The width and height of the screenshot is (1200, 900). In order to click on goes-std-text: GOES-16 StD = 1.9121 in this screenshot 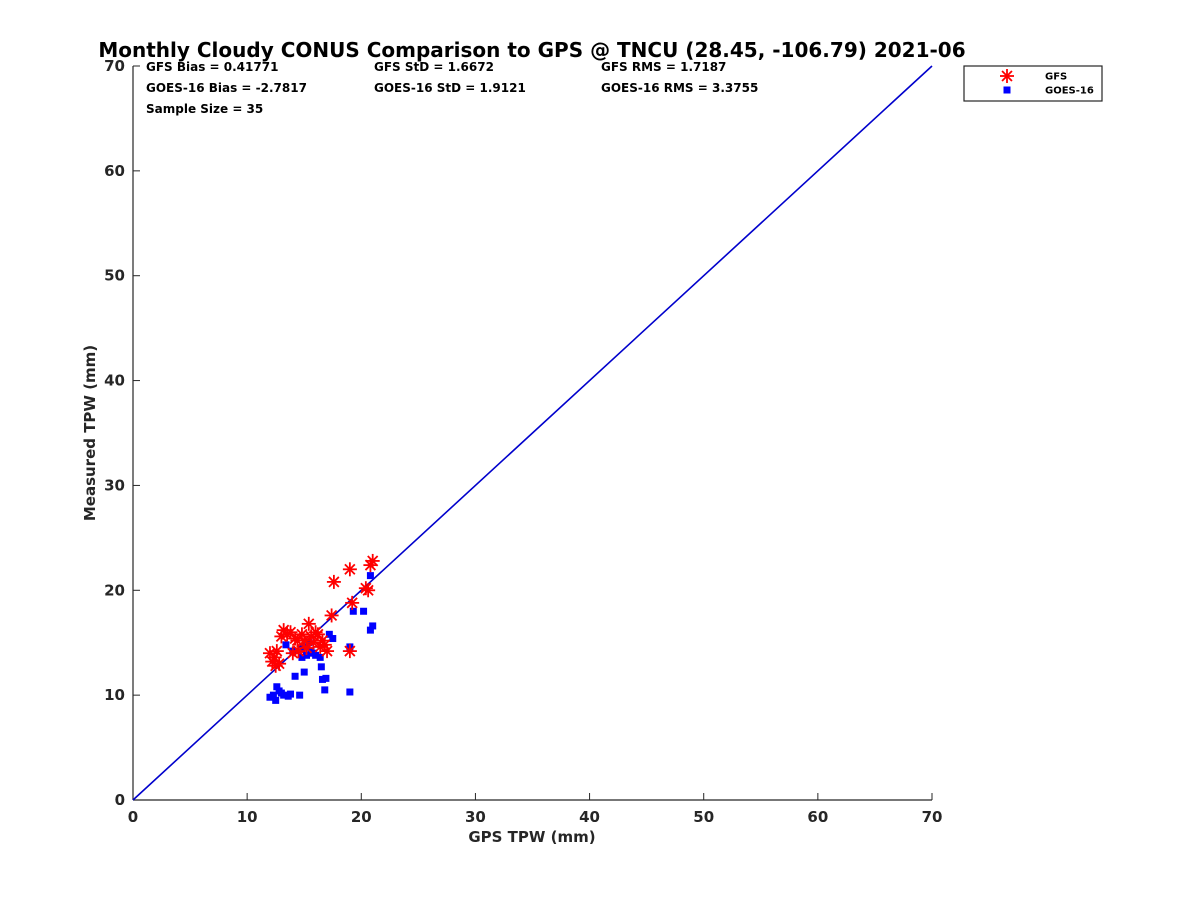, I will do `click(450, 88)`.